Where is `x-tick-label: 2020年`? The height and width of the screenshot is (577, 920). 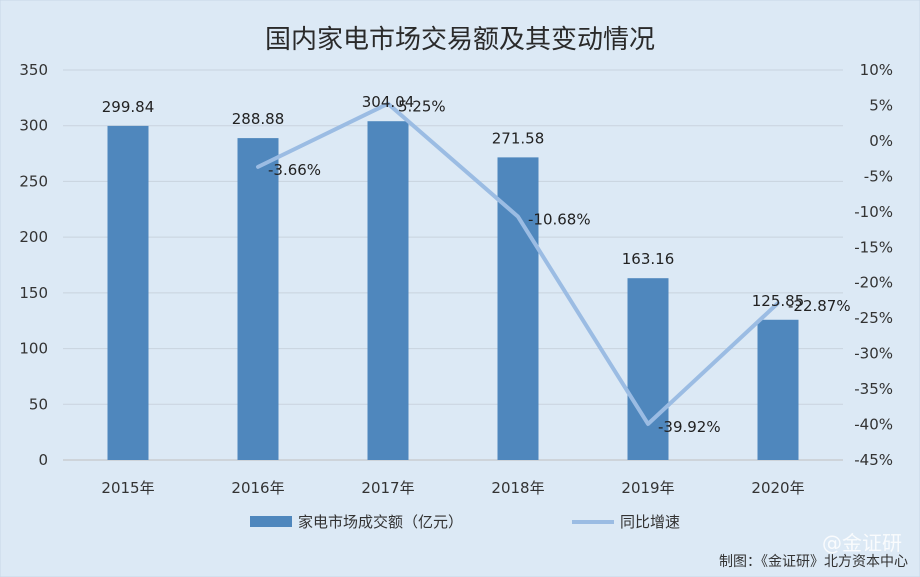 x-tick-label: 2020年 is located at coordinates (777, 488).